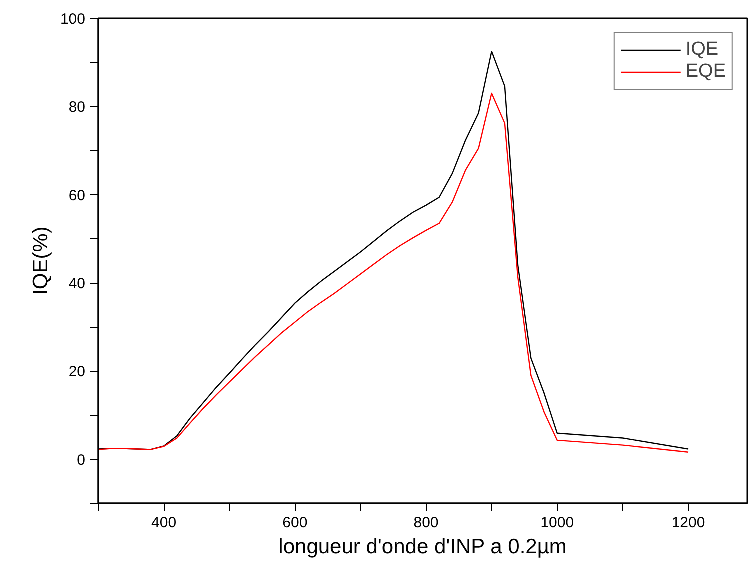  Describe the element at coordinates (81, 460) in the screenshot. I see `y-tick-label: 0` at that location.